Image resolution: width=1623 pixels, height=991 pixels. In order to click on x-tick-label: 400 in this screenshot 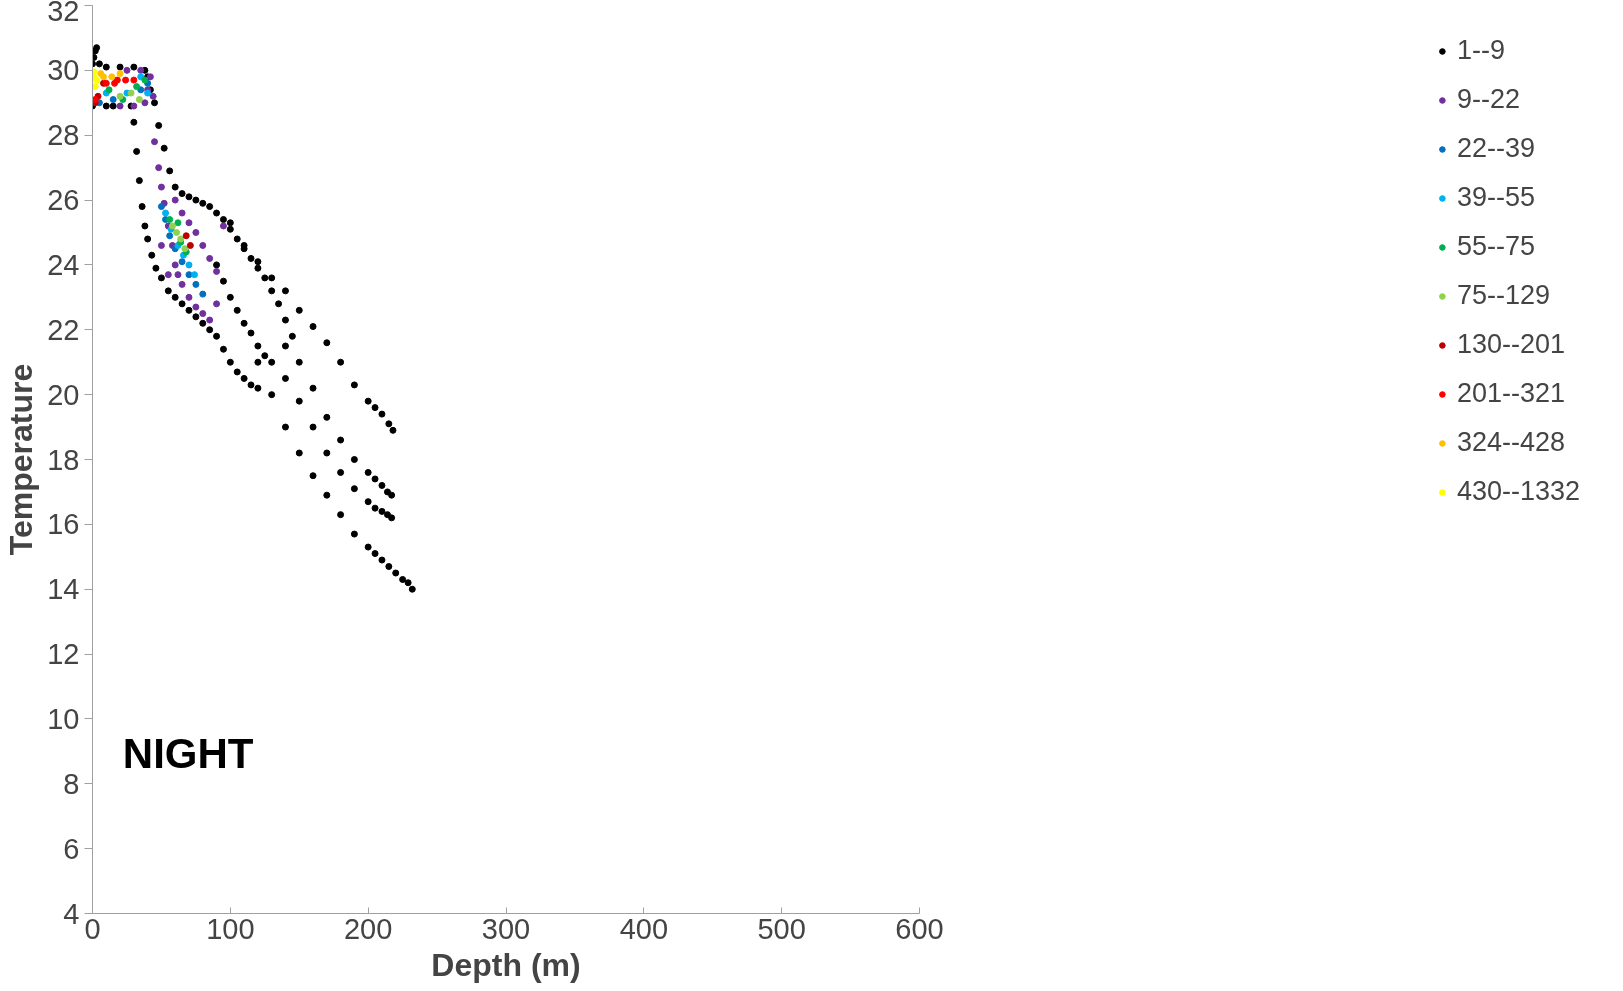, I will do `click(644, 928)`.